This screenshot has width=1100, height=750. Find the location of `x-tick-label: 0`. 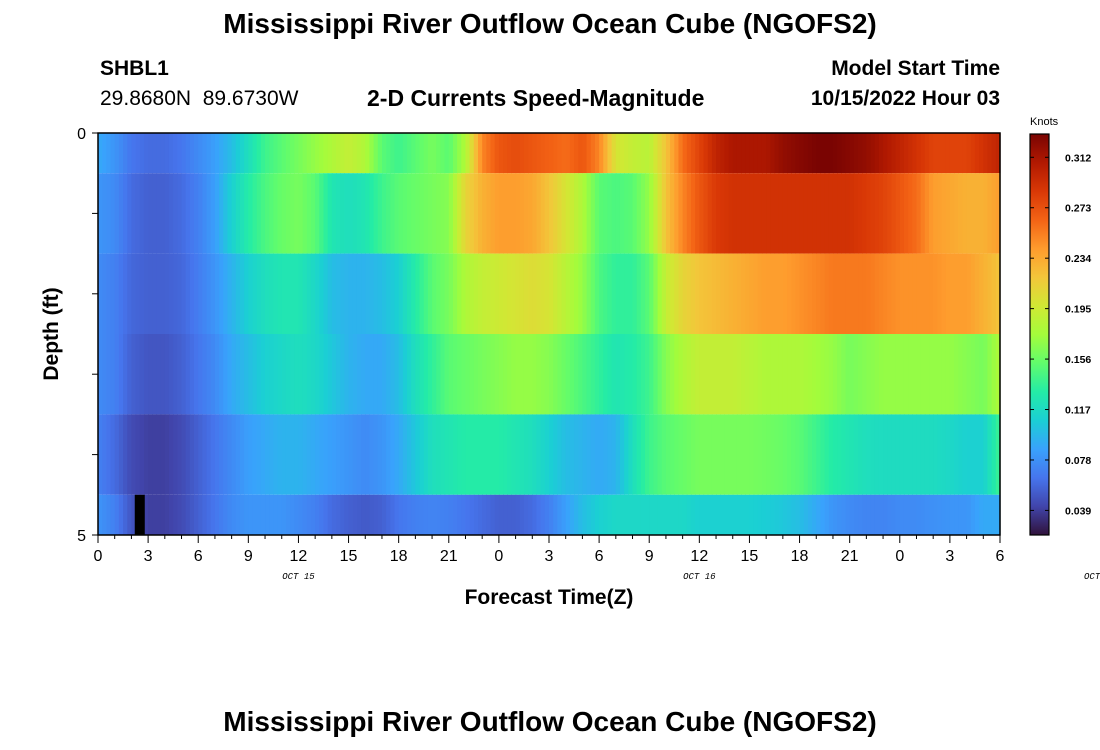

x-tick-label: 0 is located at coordinates (498, 556).